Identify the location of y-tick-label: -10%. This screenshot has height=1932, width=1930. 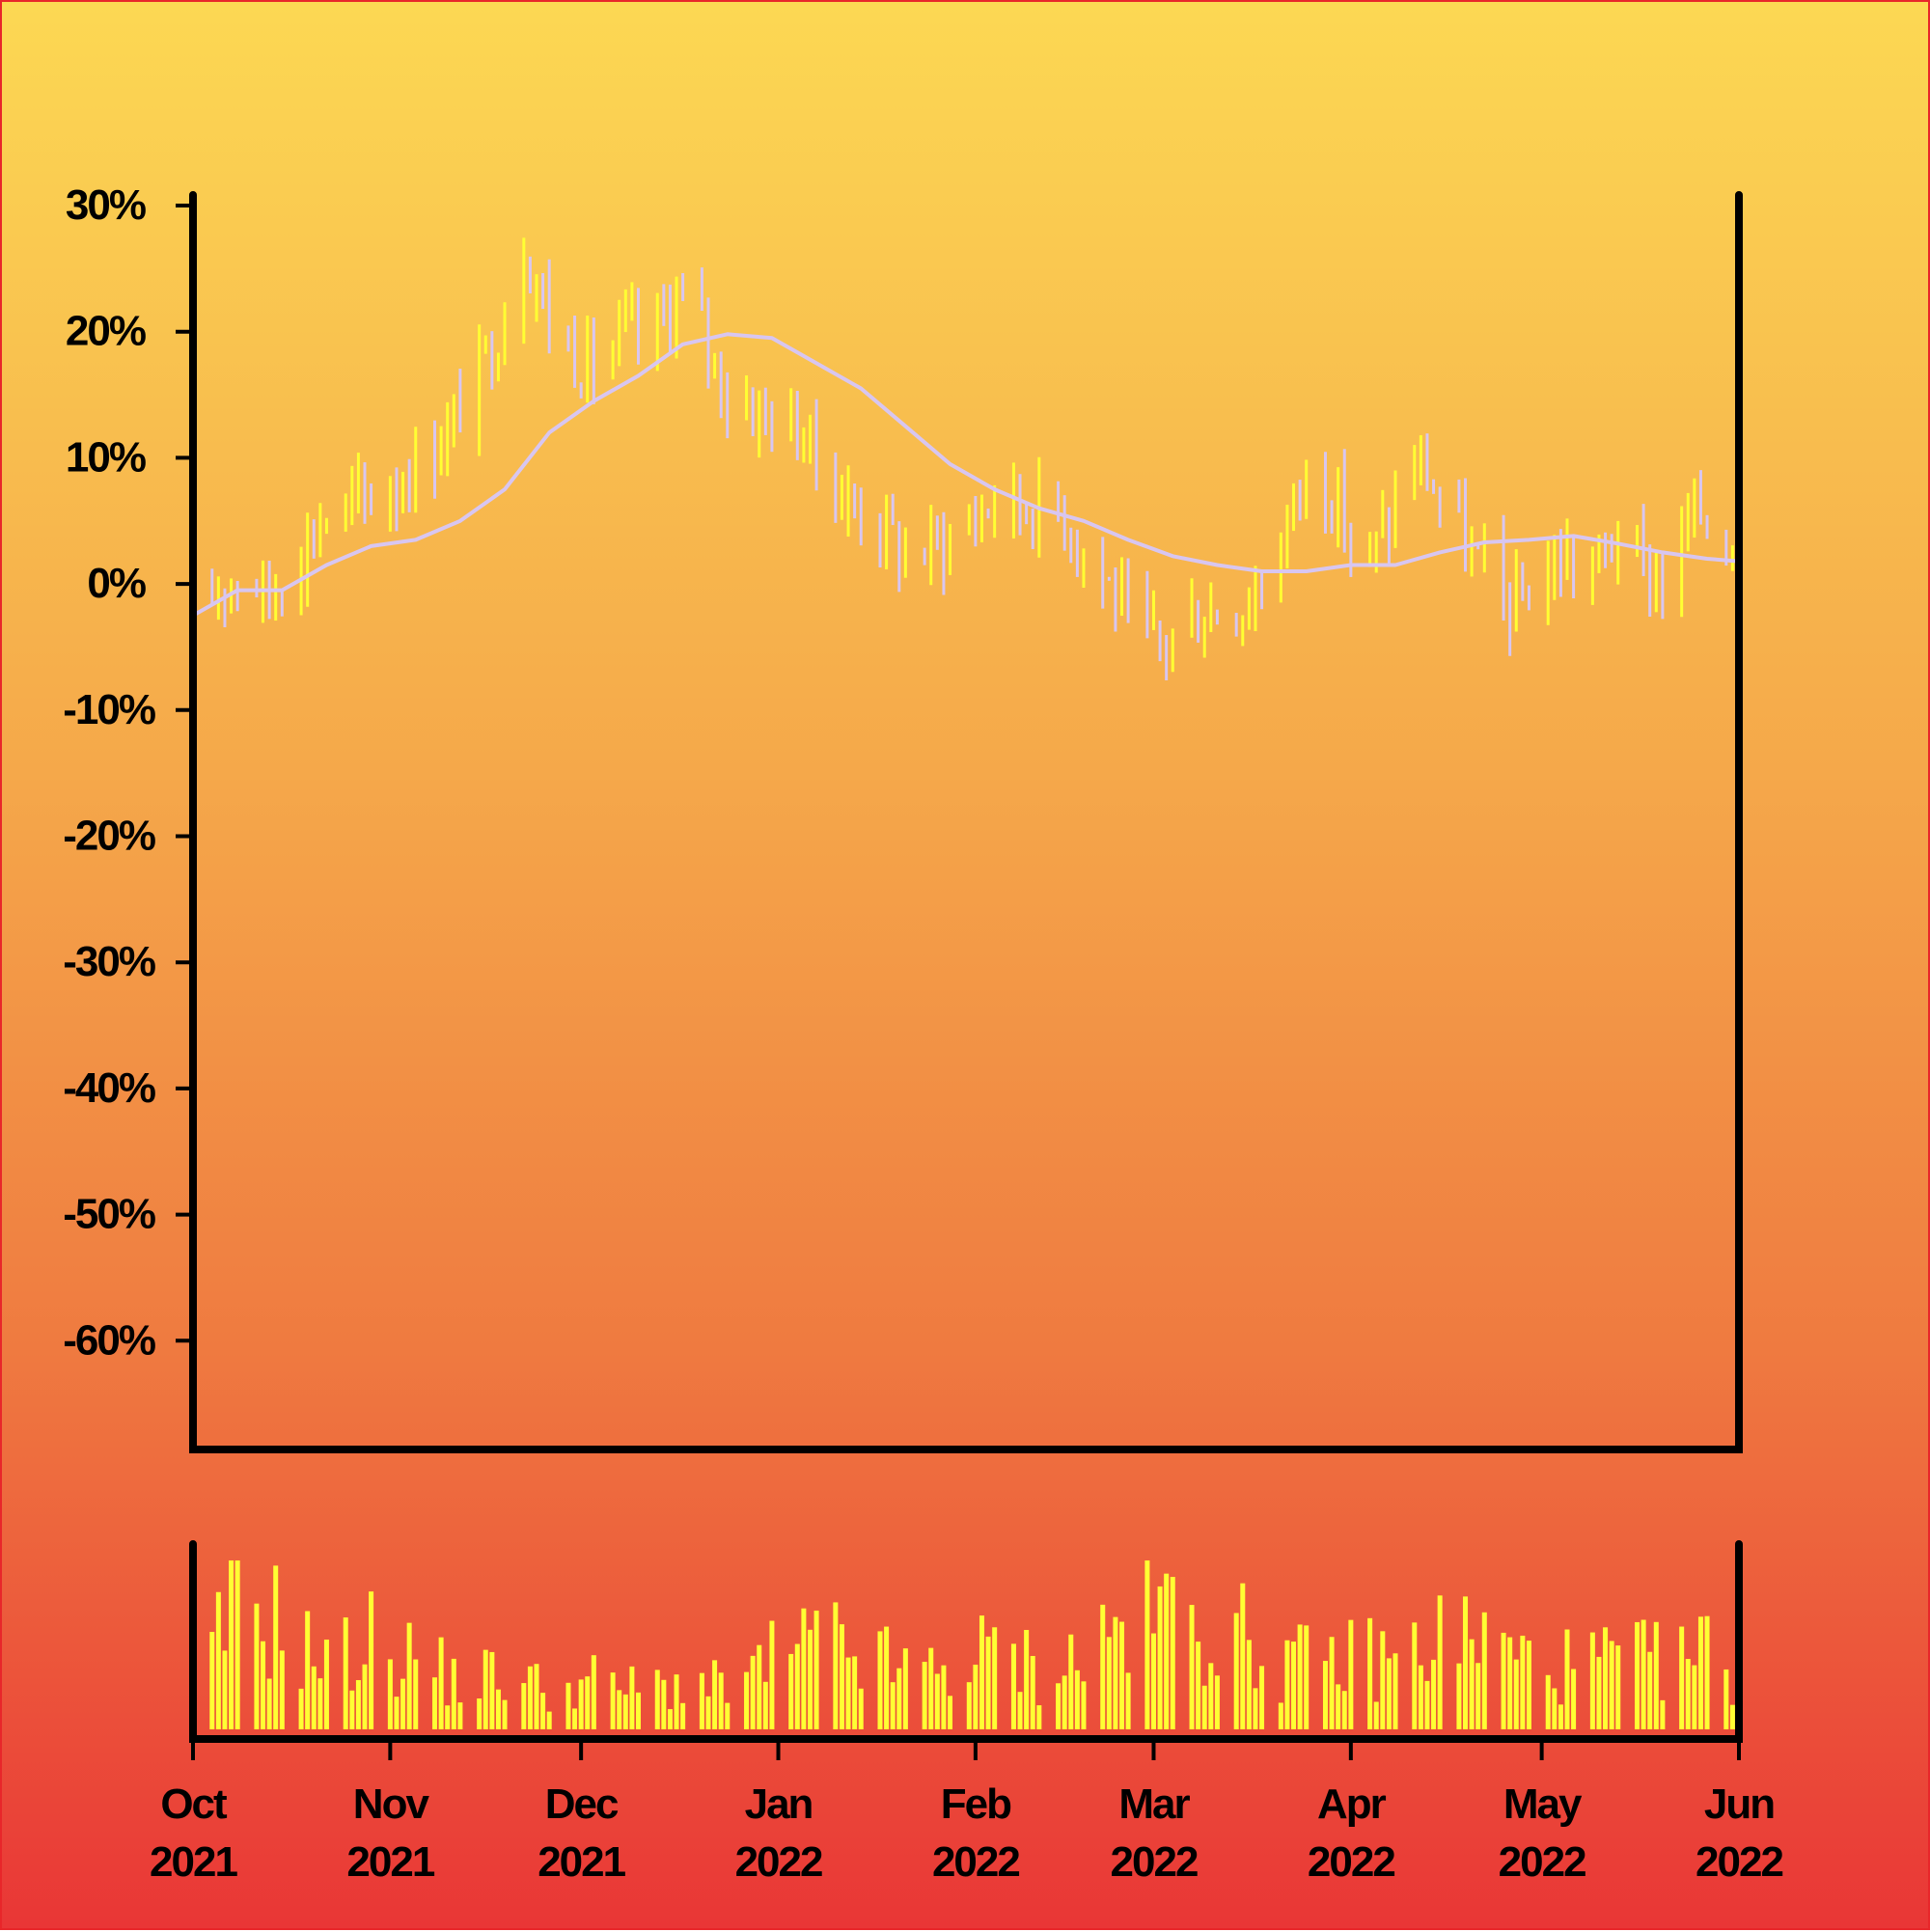
(109, 709).